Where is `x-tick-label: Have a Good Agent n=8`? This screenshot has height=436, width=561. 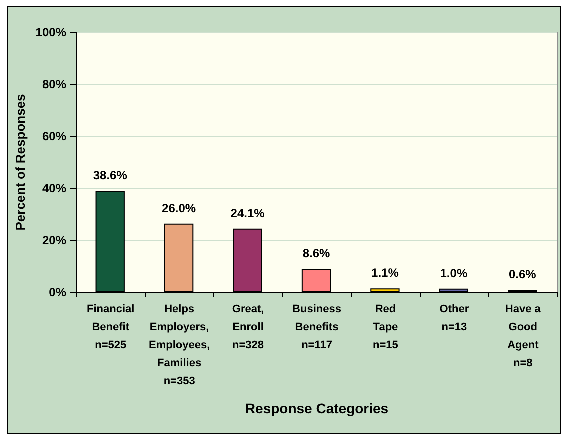 x-tick-label: Have a Good Agent n=8 is located at coordinates (523, 337).